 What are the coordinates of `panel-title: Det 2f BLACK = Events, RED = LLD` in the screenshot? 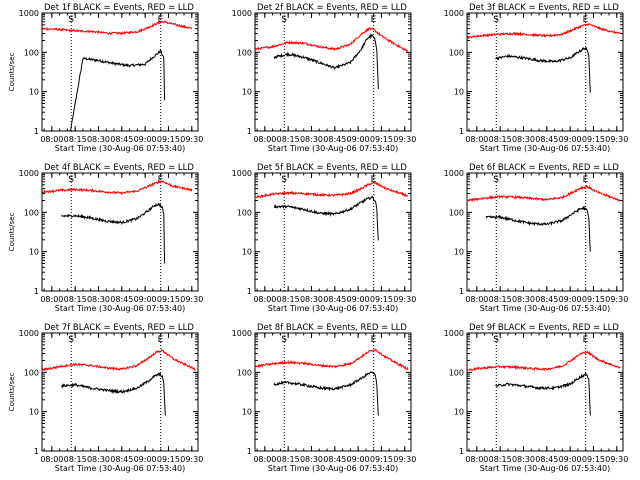 It's located at (332, 8).